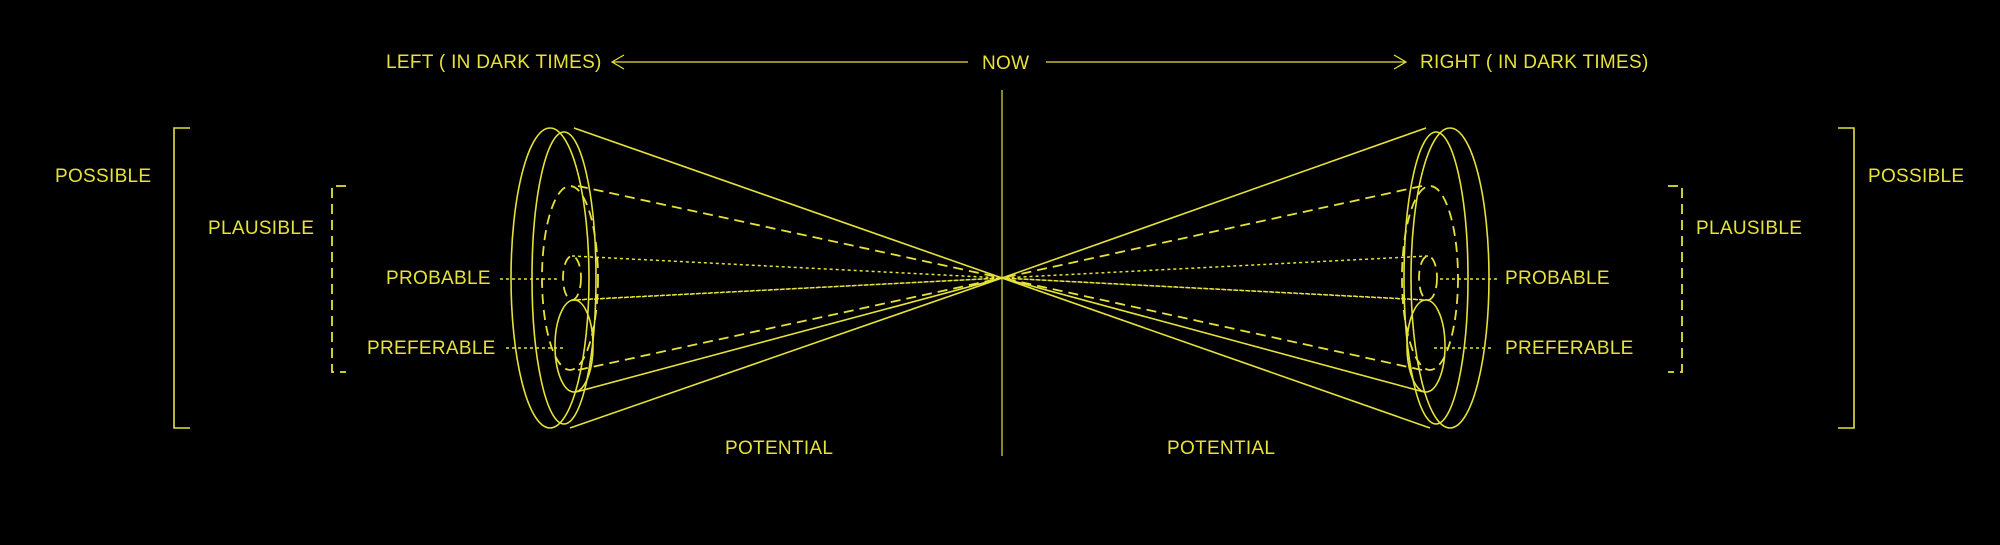 This screenshot has width=2000, height=545. What do you see at coordinates (1215, 267) in the screenshot?
I see `right-probable-top-edge` at bounding box center [1215, 267].